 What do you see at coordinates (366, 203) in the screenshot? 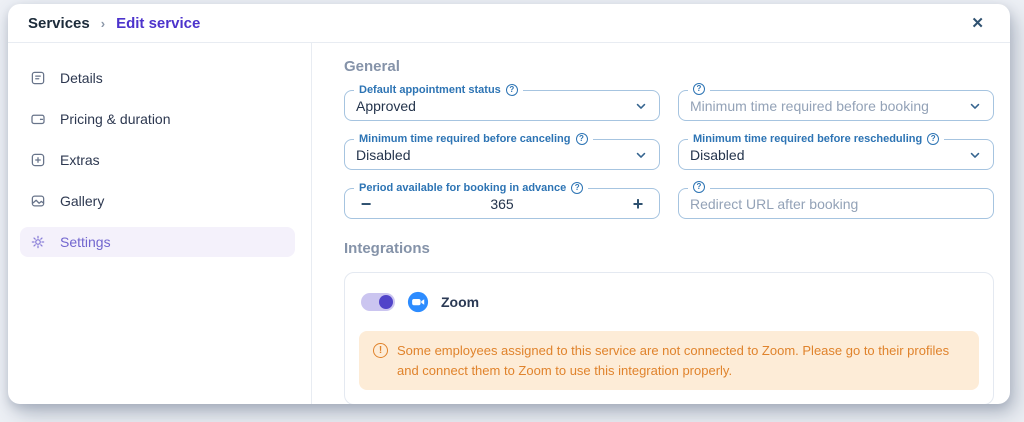
I see `decrement-button: −` at bounding box center [366, 203].